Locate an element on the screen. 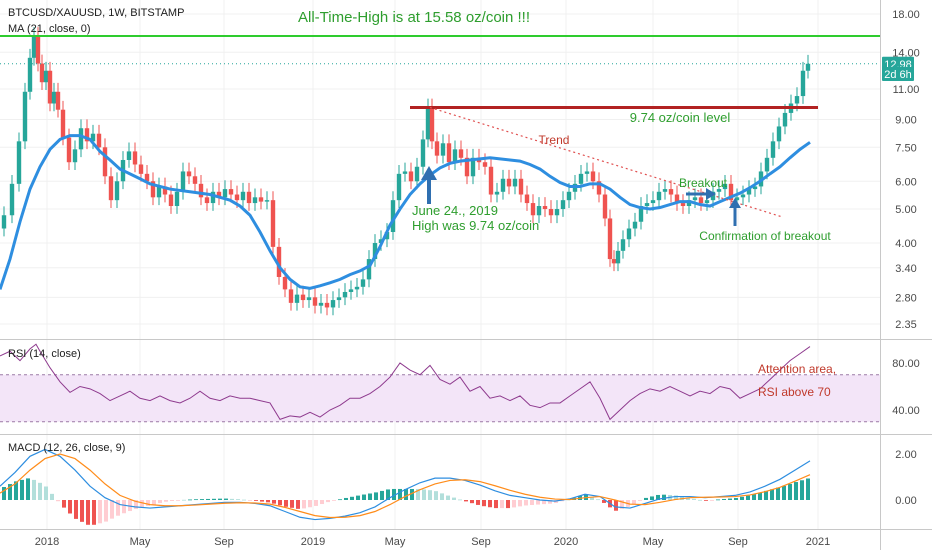  macd-legend: MACD (12, 26, close, 9) is located at coordinates (66, 448).